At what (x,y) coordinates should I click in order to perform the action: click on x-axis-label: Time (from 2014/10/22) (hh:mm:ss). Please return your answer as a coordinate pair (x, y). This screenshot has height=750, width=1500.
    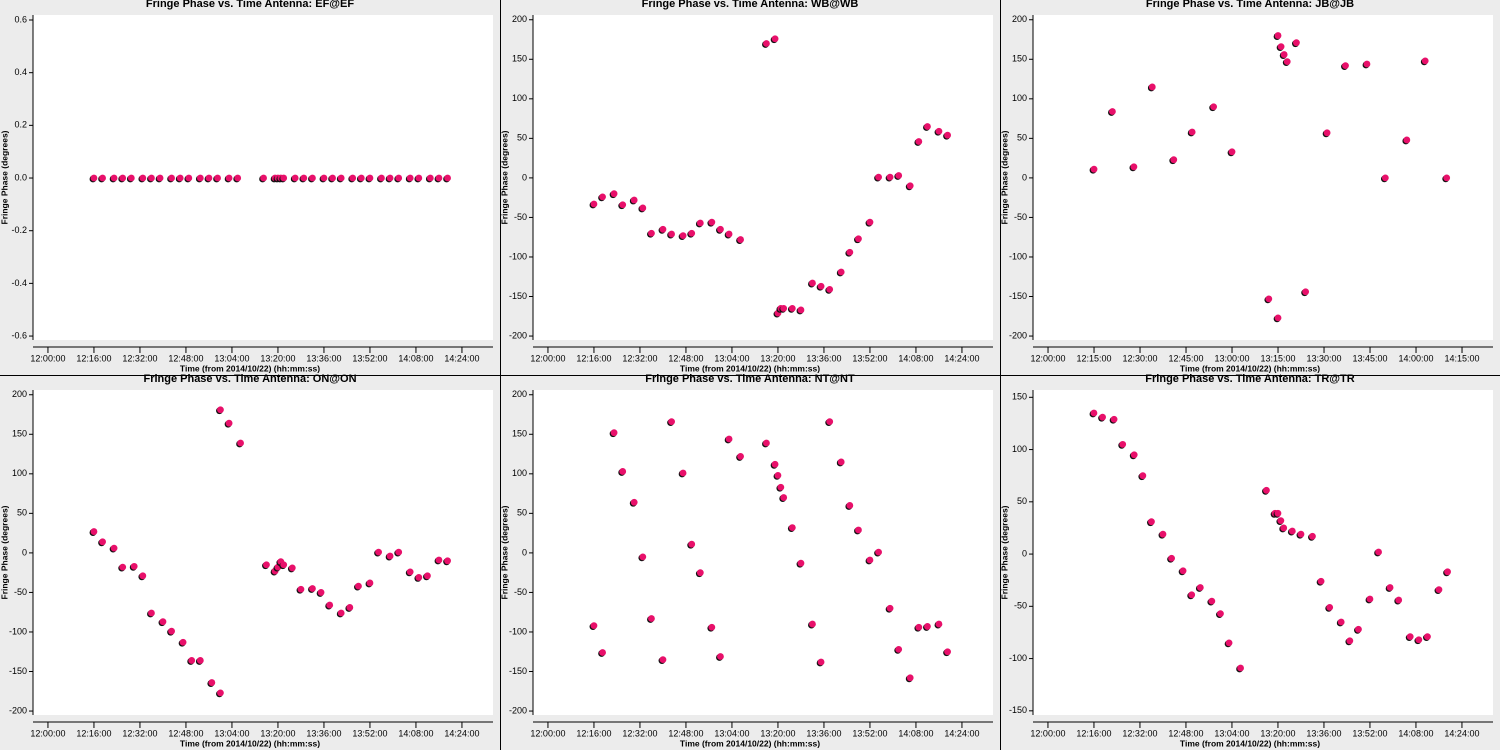
    Looking at the image, I should click on (750, 368).